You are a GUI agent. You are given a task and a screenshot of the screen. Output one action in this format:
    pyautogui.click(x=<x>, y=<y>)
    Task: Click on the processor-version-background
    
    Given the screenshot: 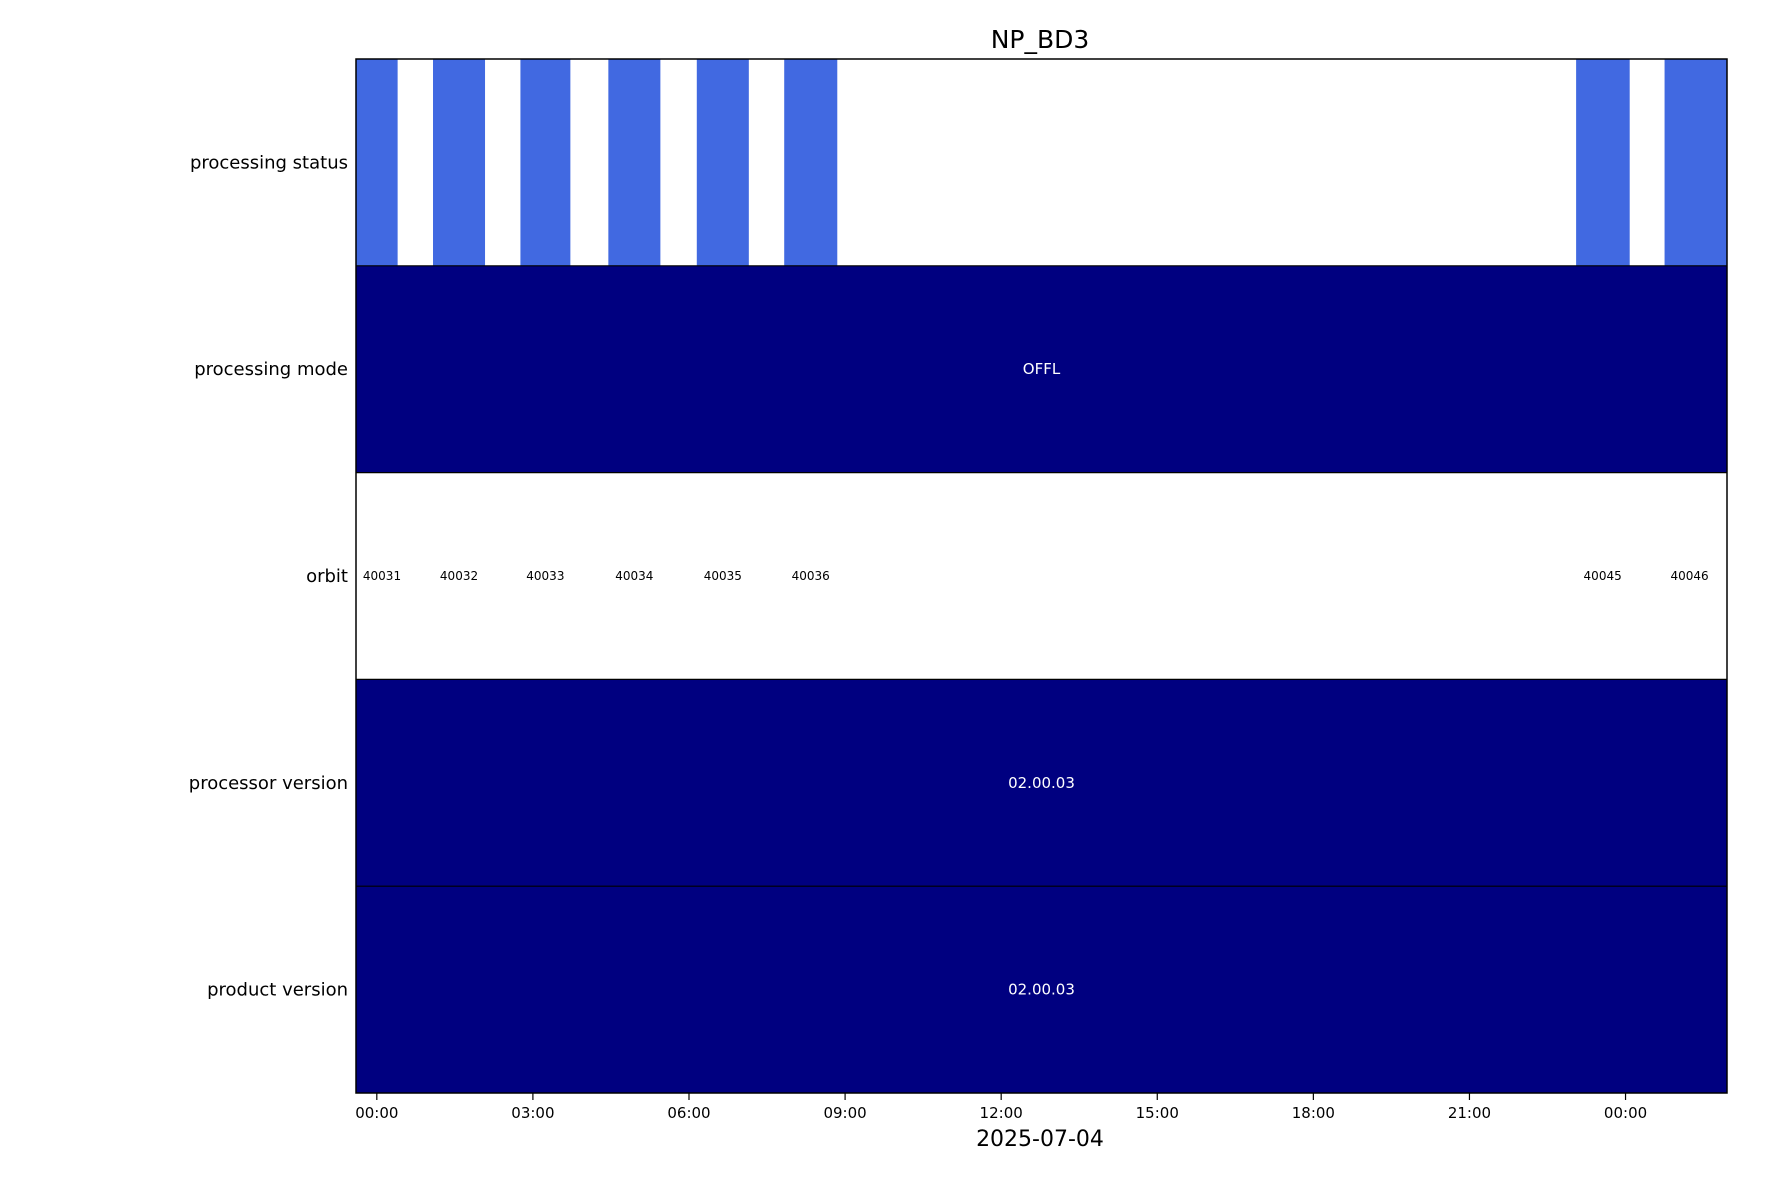 What is the action you would take?
    pyautogui.click(x=1041, y=783)
    